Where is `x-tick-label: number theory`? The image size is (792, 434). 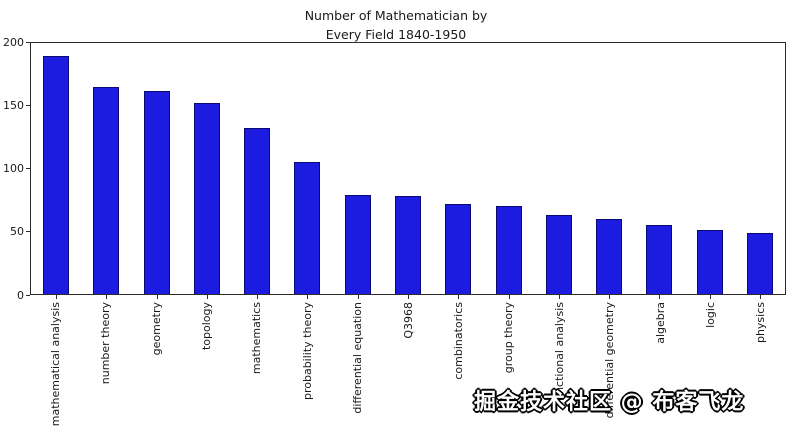 x-tick-label: number theory is located at coordinates (106, 343).